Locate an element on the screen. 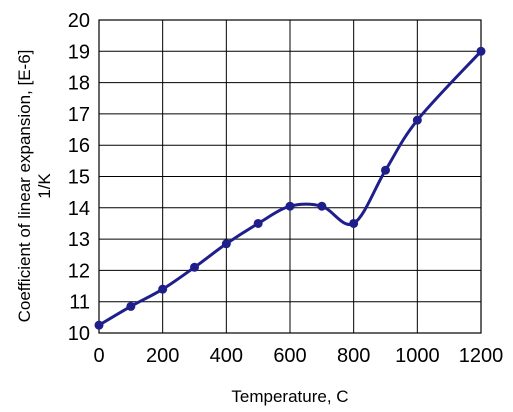 The width and height of the screenshot is (513, 412). y-tick-labels: 10 11 12 13 14 15 16 17 18 19 20 is located at coordinates (79, 177).